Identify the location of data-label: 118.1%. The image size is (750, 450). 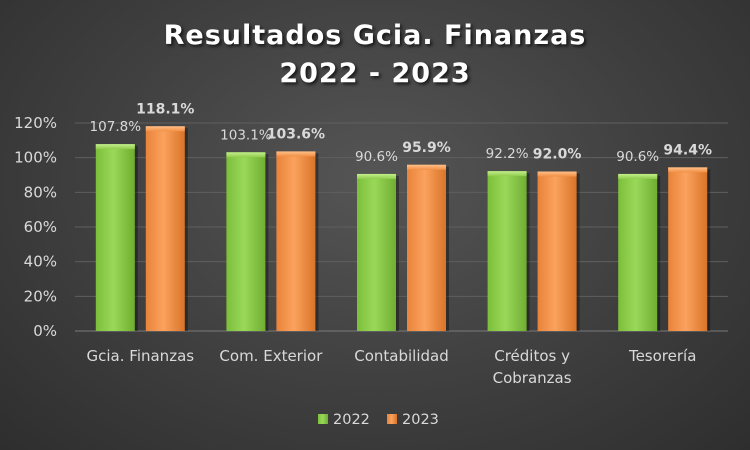
(165, 109).